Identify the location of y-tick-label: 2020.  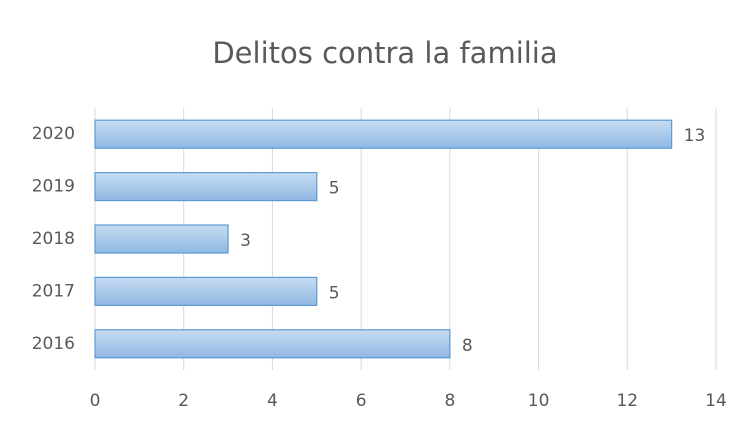
(53, 134).